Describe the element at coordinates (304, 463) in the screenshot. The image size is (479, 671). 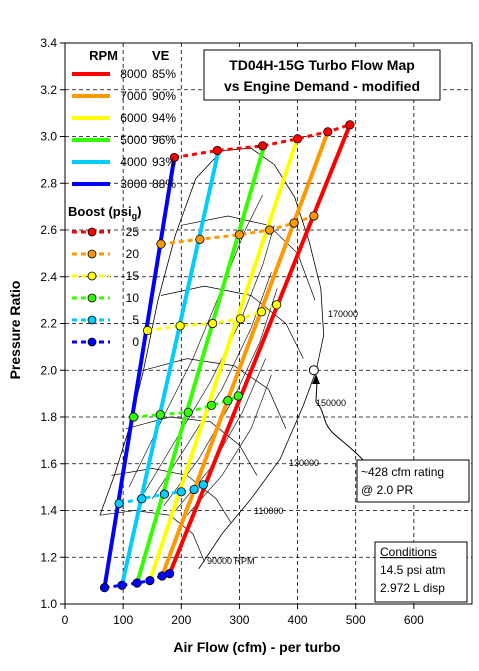
I see `speed-label-130000: 130000` at that location.